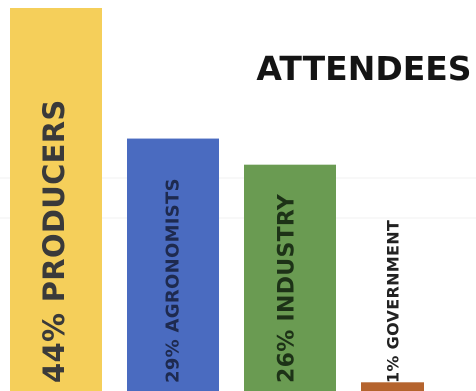 The height and width of the screenshot is (391, 476). Describe the element at coordinates (393, 301) in the screenshot. I see `bar-label-government: 1% GOVERNMENT` at that location.